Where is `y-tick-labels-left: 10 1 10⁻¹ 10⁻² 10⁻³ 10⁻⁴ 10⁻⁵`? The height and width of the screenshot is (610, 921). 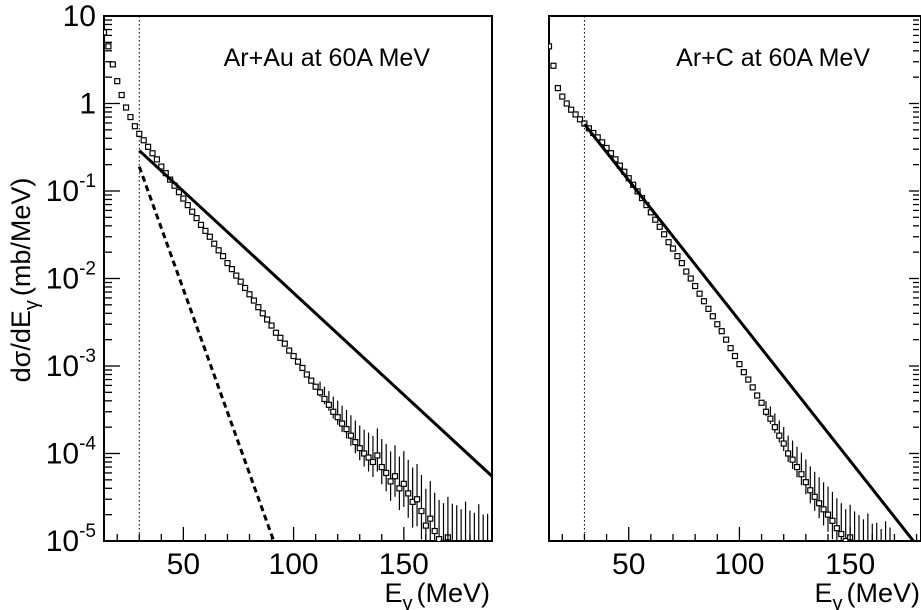 y-tick-labels-left: 10 1 10⁻¹ 10⁻² 10⁻³ 10⁻⁴ 10⁻⁵ is located at coordinates (71, 279).